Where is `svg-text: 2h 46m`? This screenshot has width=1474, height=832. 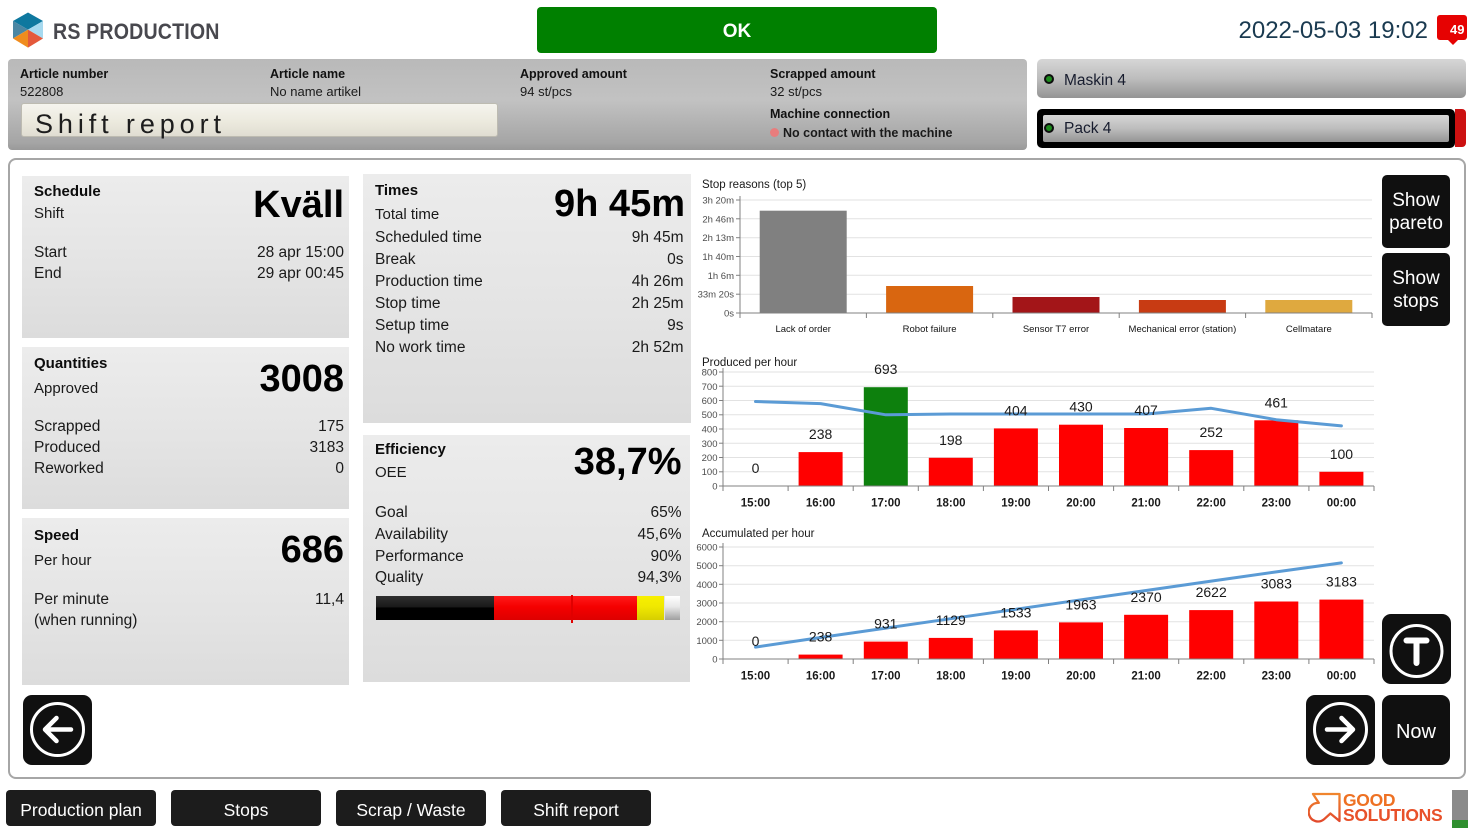
svg-text: 2h 46m is located at coordinates (718, 219).